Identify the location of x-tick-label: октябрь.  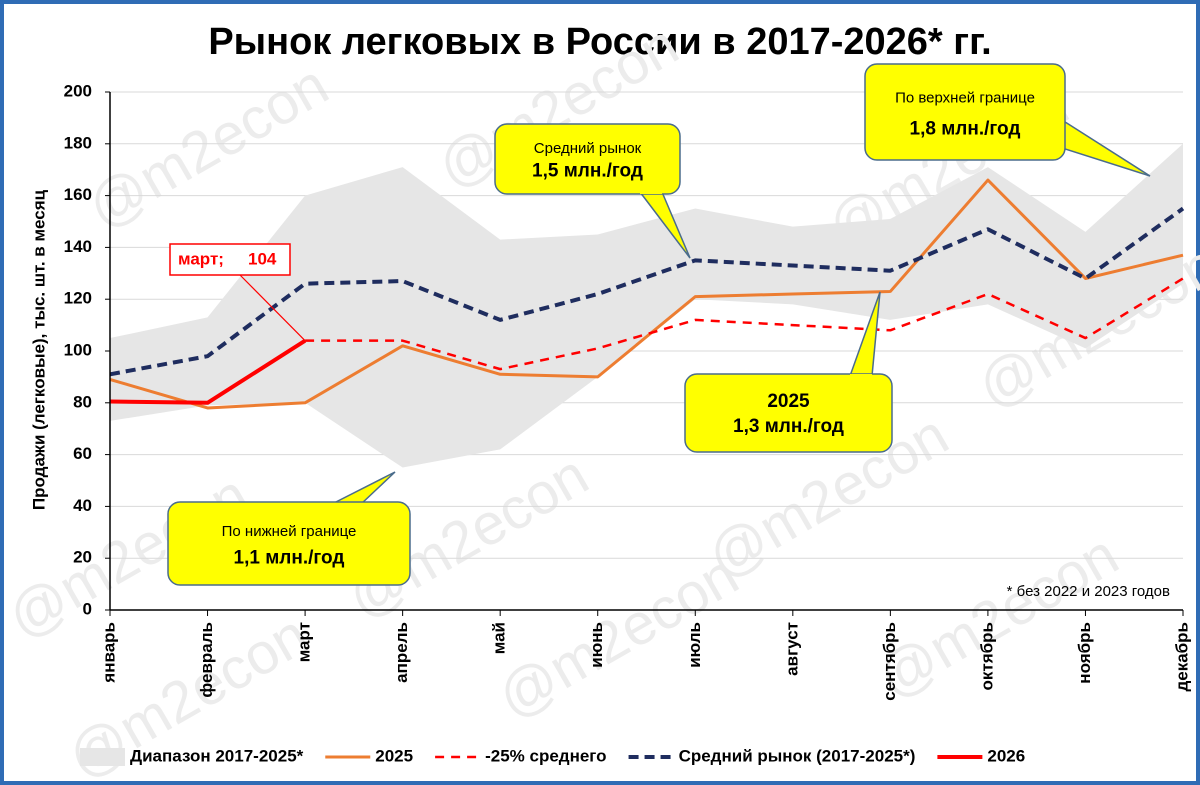
(986, 656).